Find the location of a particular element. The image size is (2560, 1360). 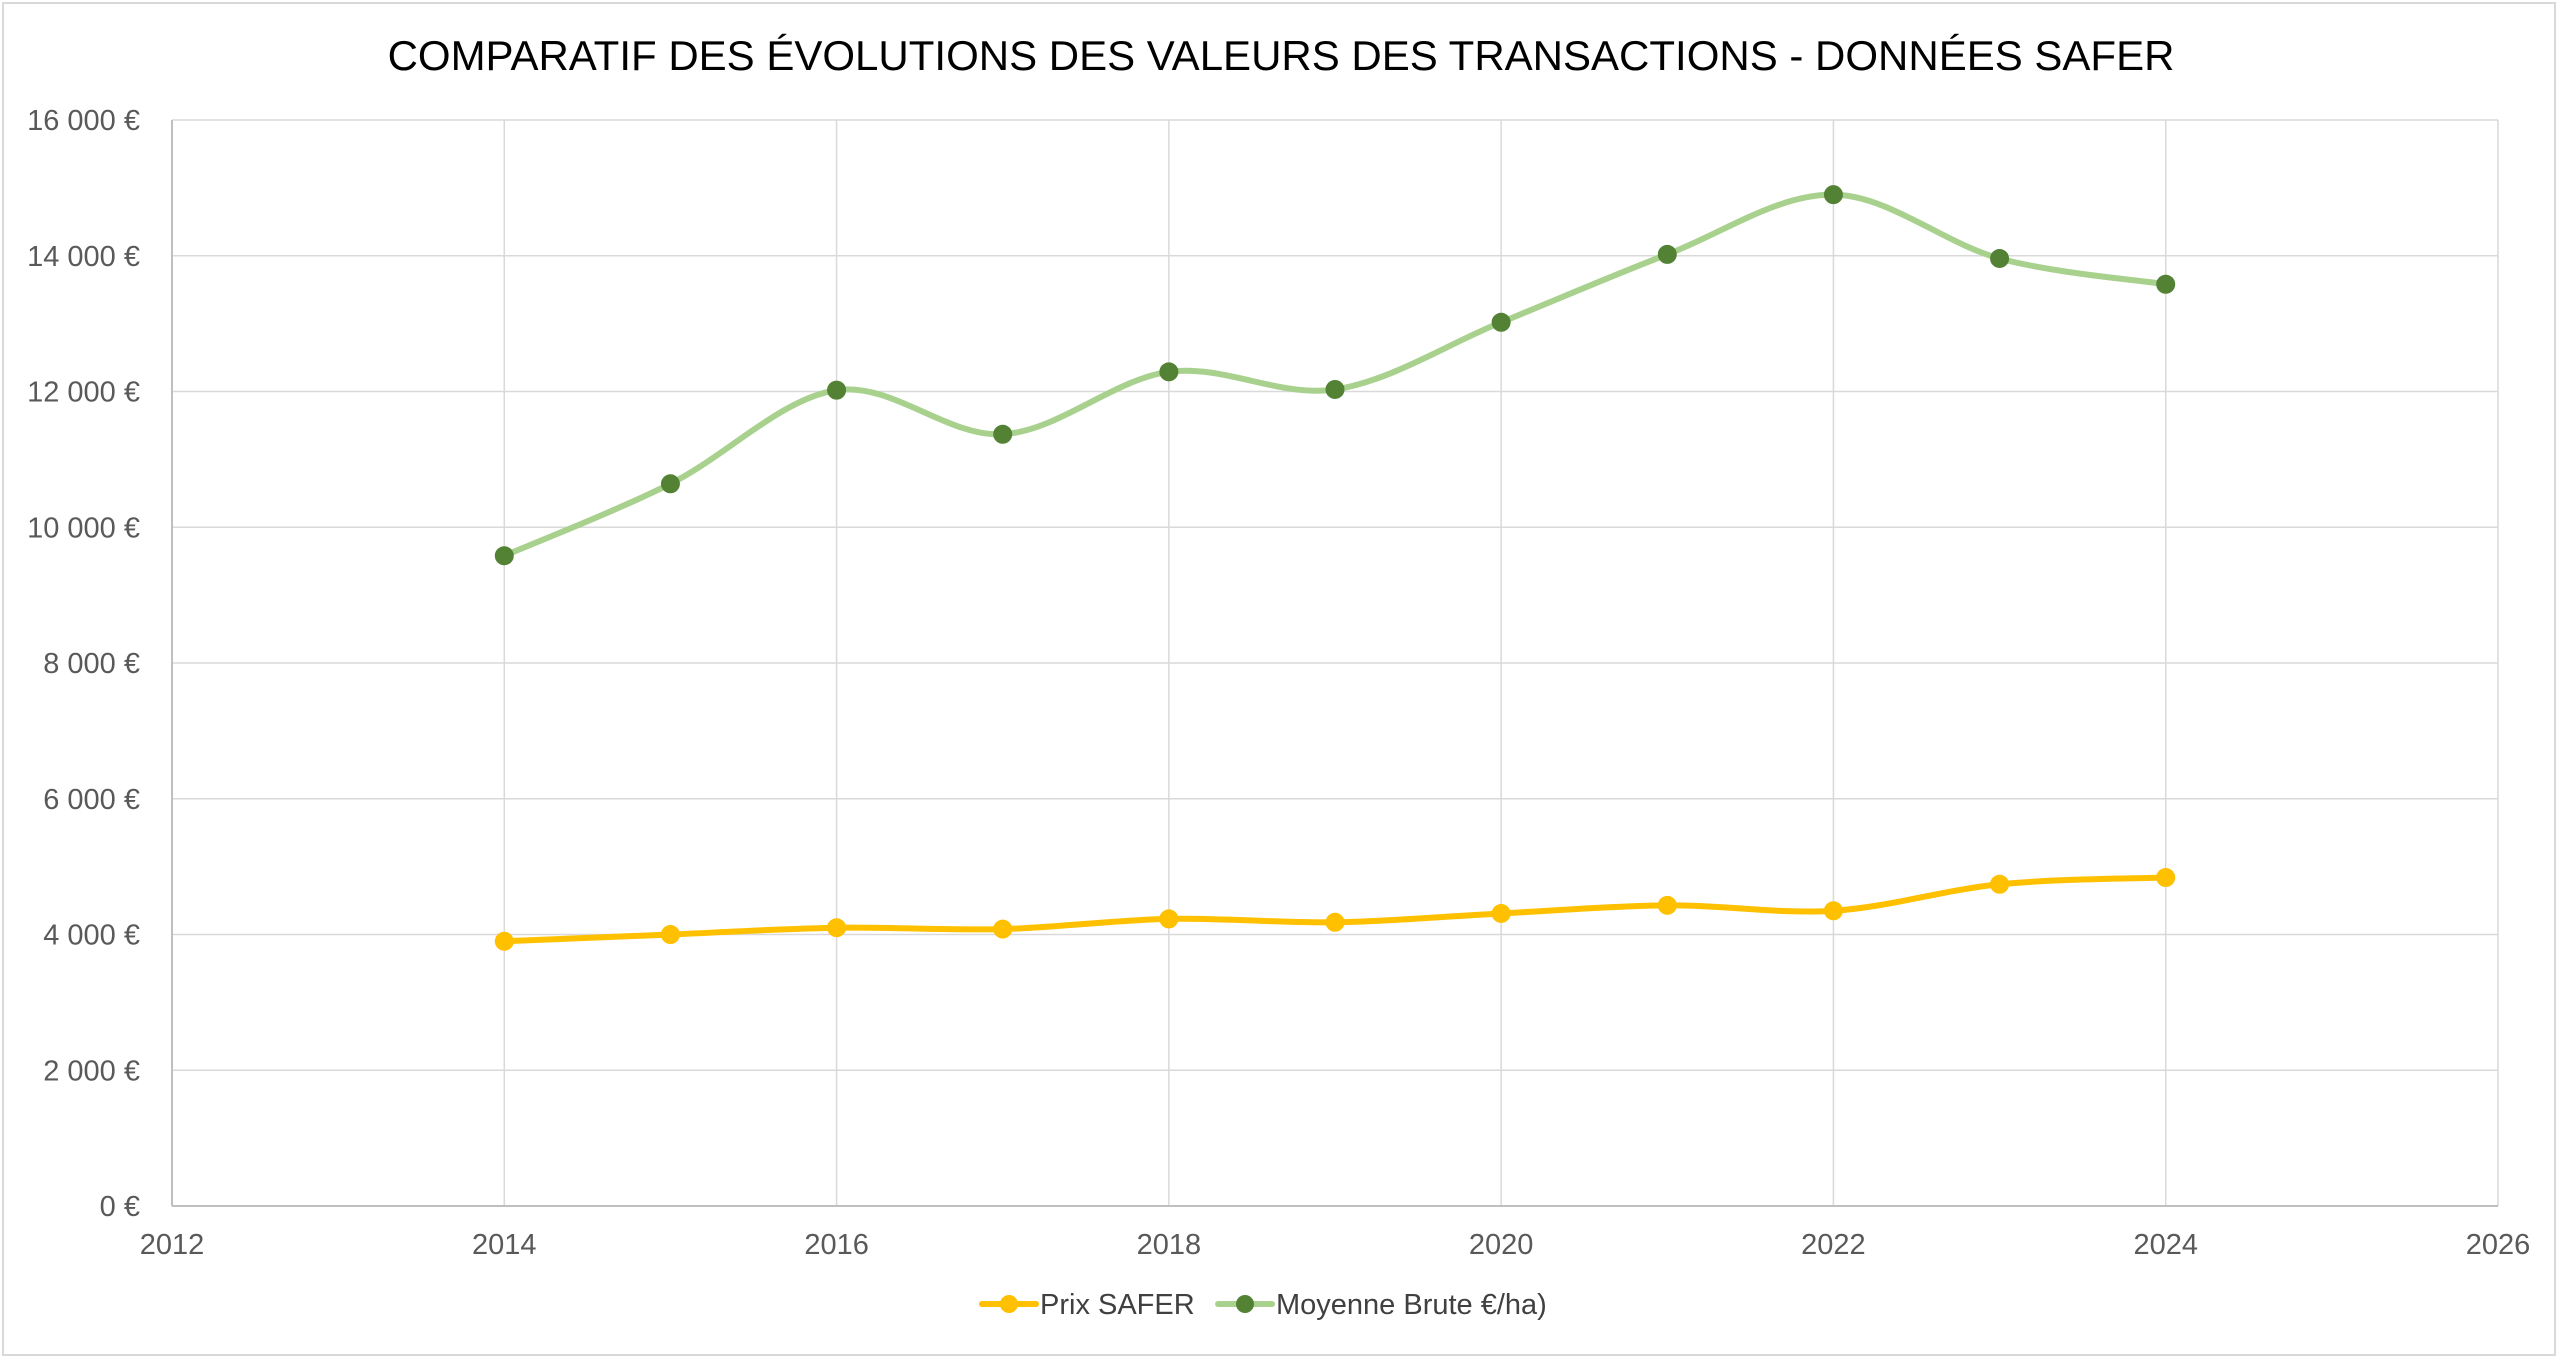

y-tick-label: 8 000 € is located at coordinates (91, 664).